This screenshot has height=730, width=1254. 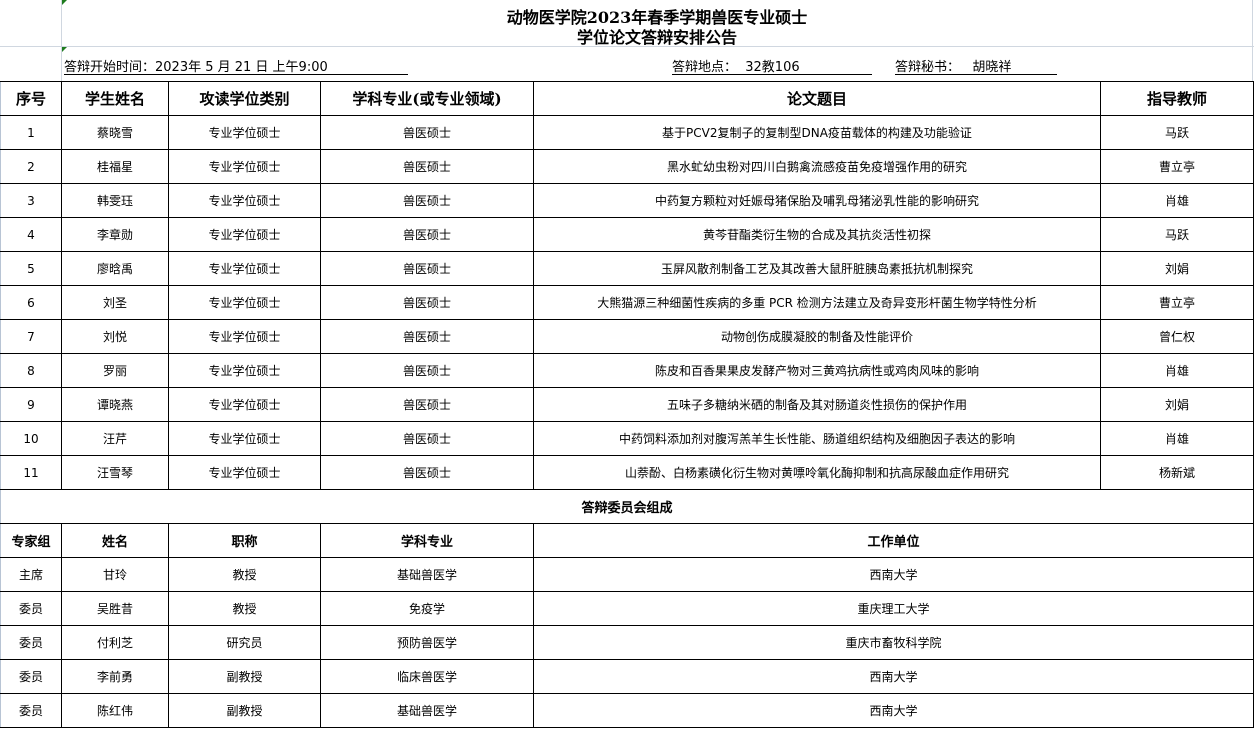 I want to click on schedule-row-cell: 曾仁权, so click(x=1177, y=336).